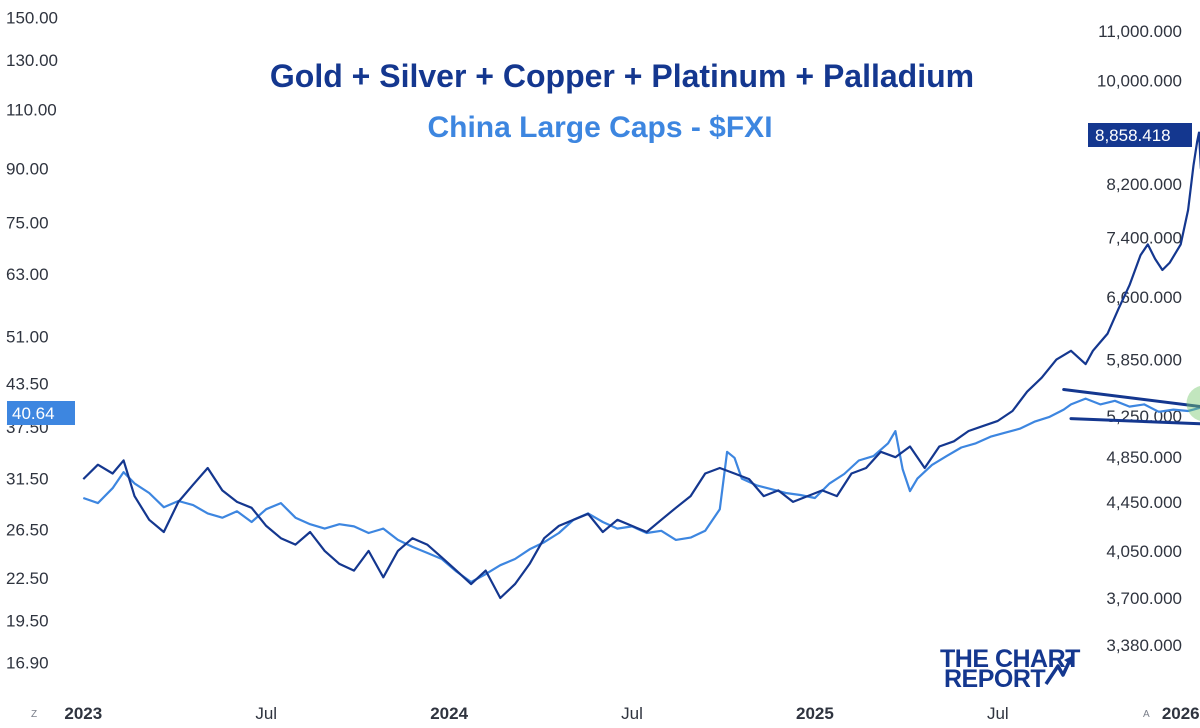 This screenshot has height=728, width=1200. I want to click on left-last-value-badge, so click(41, 413).